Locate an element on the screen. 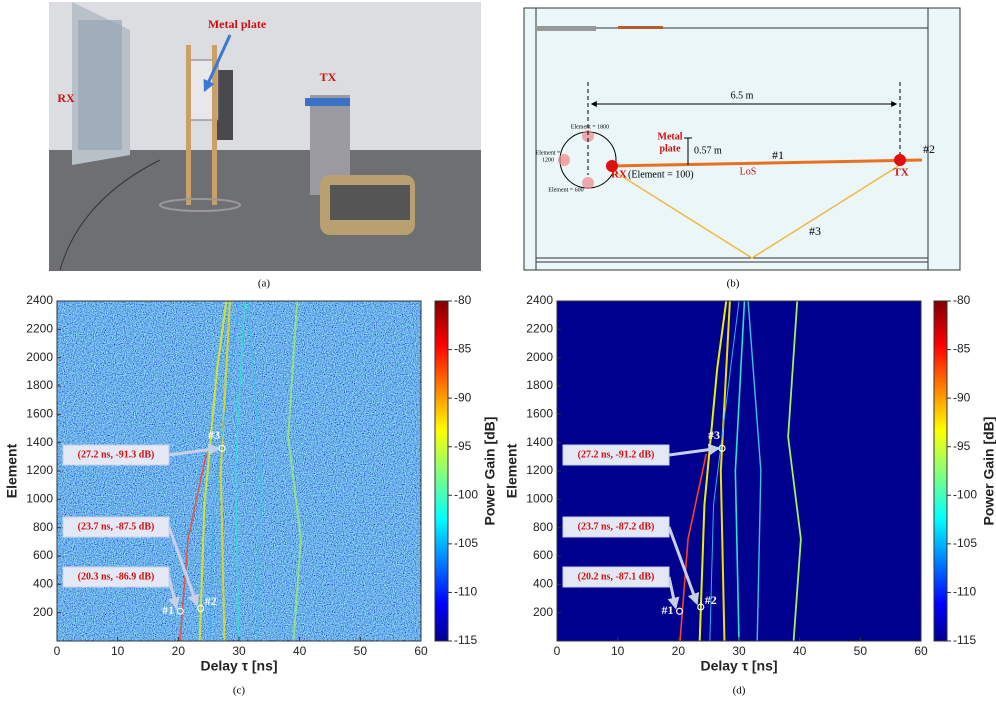 The width and height of the screenshot is (996, 706). x-tick-label: 40 is located at coordinates (800, 651).